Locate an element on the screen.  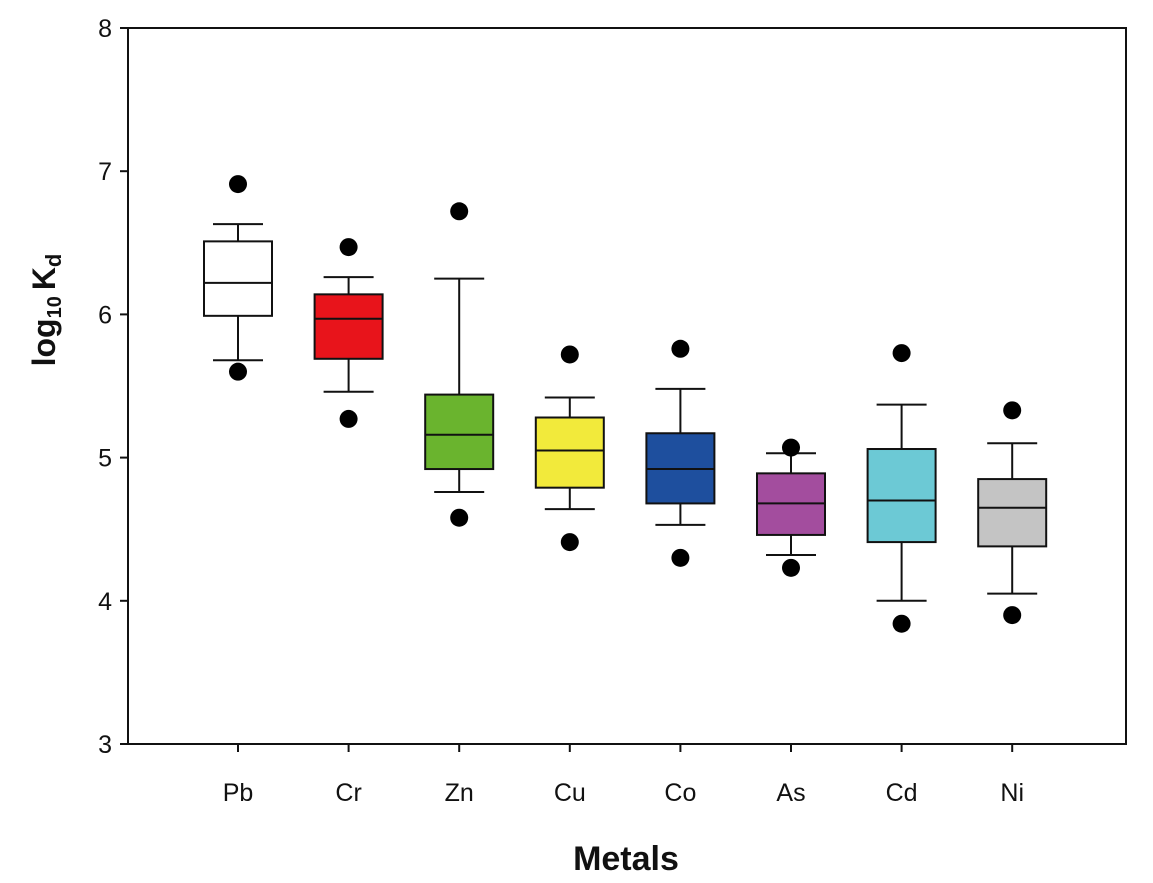
y-tick-label: 4 is located at coordinates (105, 602).